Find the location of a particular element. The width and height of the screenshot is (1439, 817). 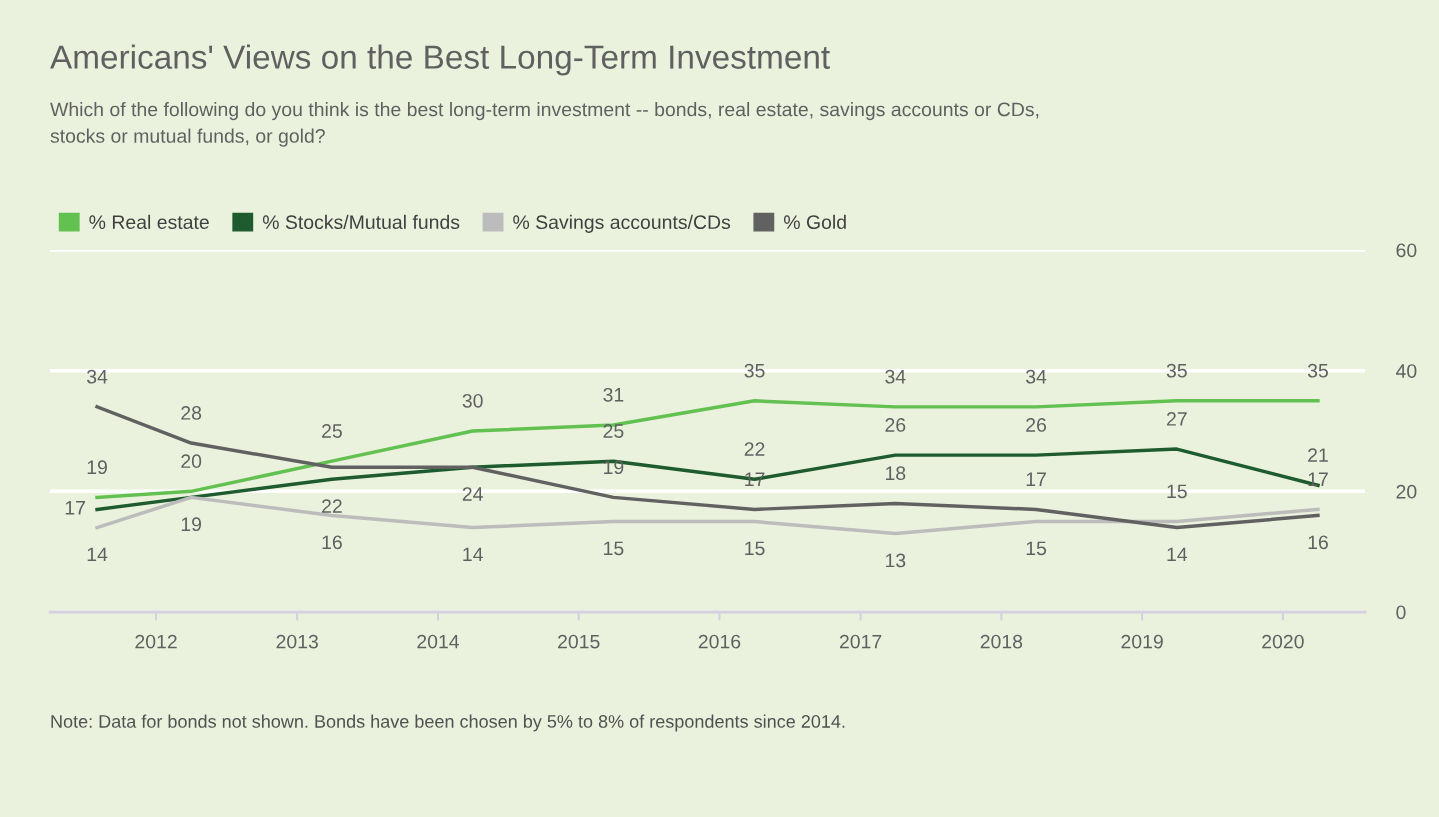

data-label: 13 is located at coordinates (895, 560).